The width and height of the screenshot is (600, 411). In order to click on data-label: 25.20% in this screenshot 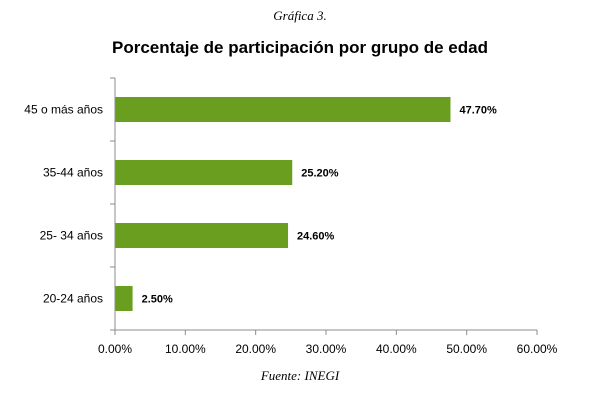, I will do `click(320, 174)`.